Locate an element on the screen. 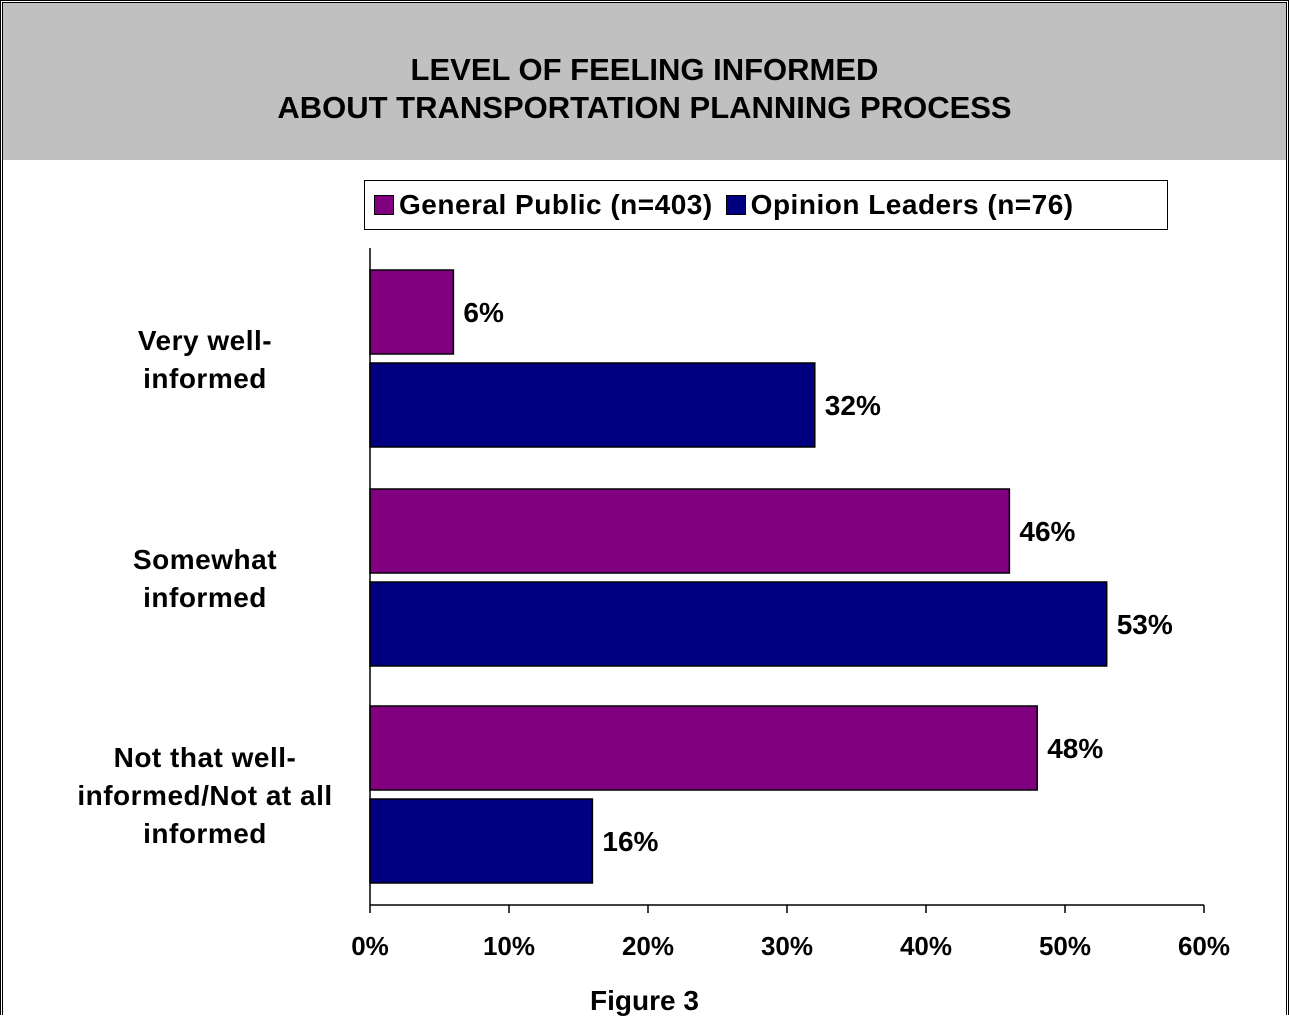  category-label-not-that-well-informed-not-at-all-informed-line-2: informed/Not at all is located at coordinates (204, 795).